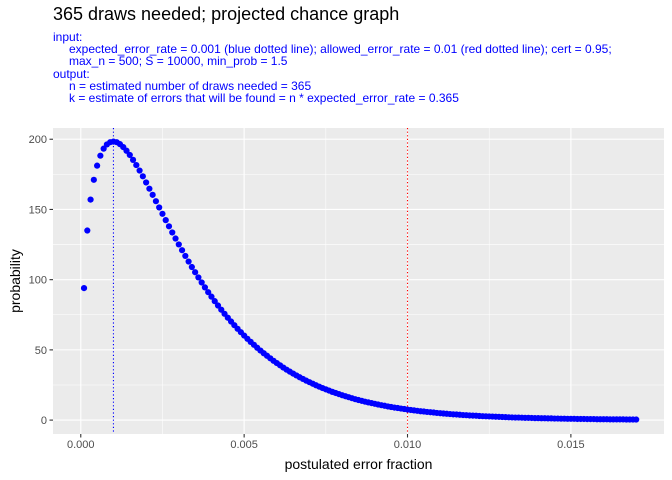 The width and height of the screenshot is (672, 480). What do you see at coordinates (326, 442) in the screenshot?
I see `x-axis: 0.000 0.005 0.010 0.015` at bounding box center [326, 442].